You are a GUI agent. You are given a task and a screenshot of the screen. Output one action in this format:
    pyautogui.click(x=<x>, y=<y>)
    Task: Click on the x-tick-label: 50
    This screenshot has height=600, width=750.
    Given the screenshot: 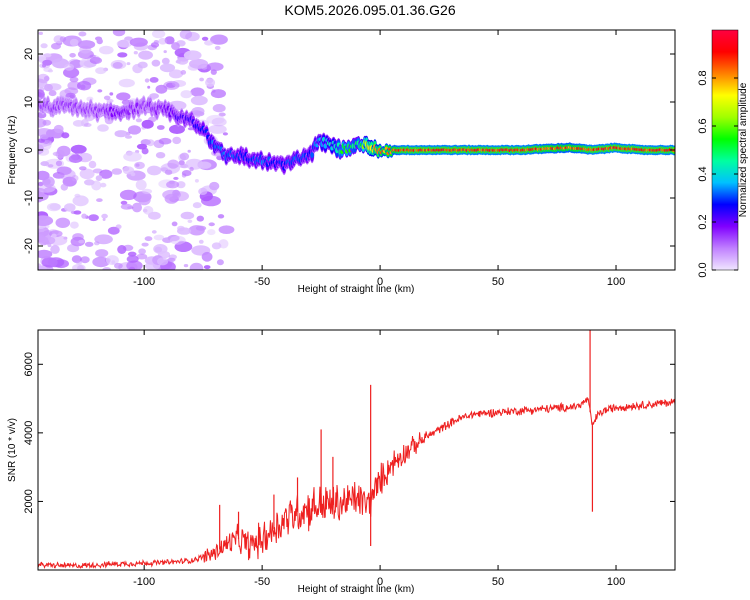 What is the action you would take?
    pyautogui.click(x=498, y=282)
    